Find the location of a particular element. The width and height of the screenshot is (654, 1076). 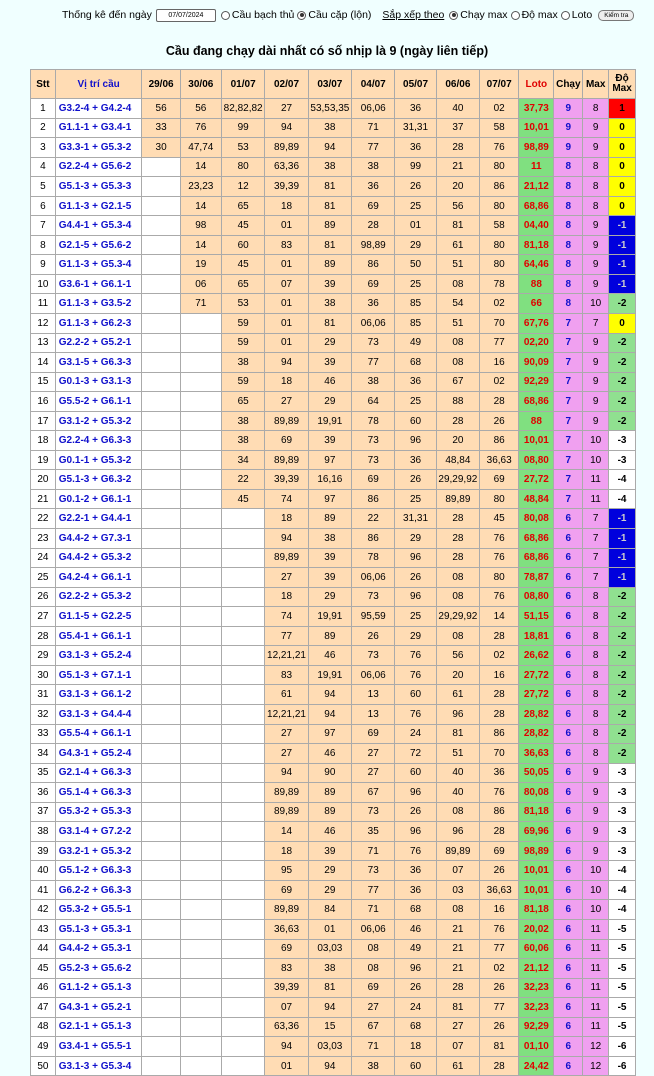

day-value-cell: 84 is located at coordinates (330, 909).